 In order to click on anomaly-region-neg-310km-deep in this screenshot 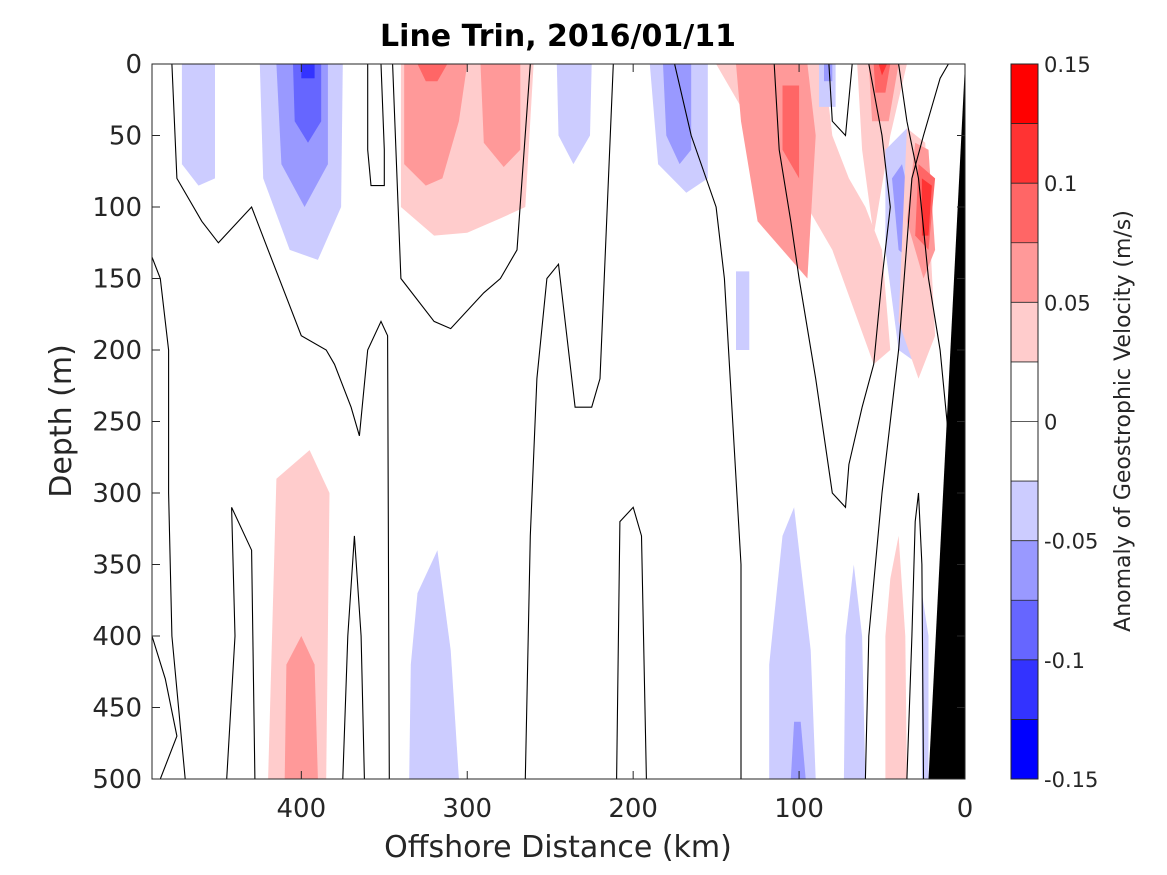, I will do `click(434, 664)`.